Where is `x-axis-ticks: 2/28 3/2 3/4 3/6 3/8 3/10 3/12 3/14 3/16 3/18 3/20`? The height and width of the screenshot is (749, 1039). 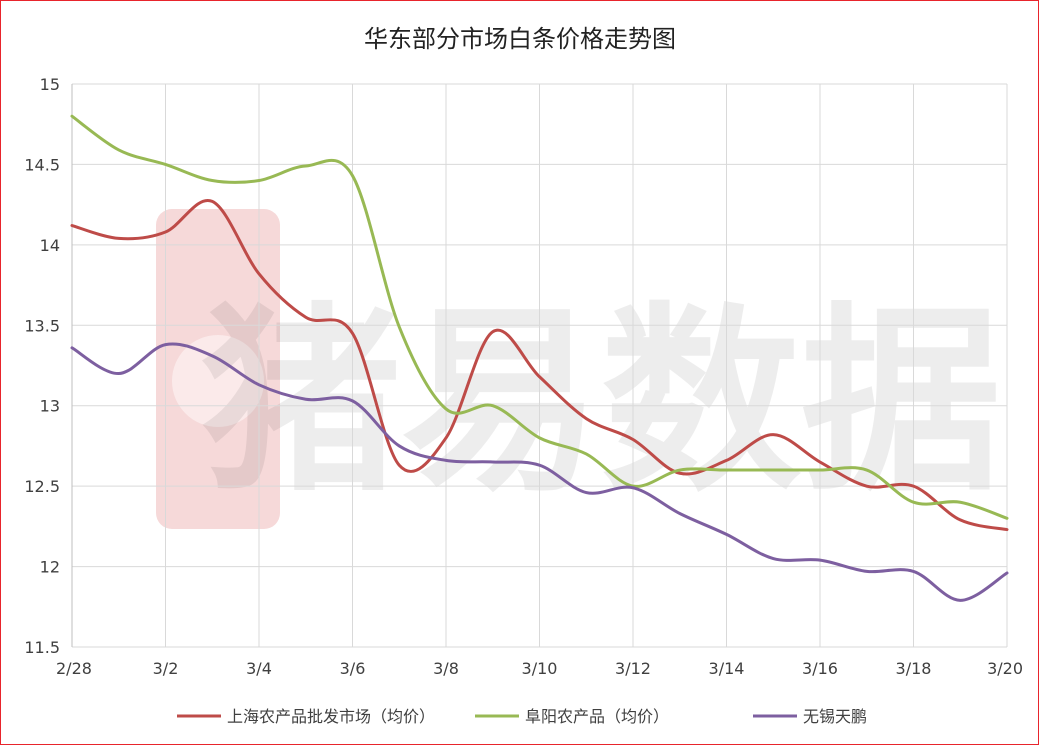 x-axis-ticks: 2/28 3/2 3/4 3/6 3/8 3/10 3/12 3/14 3/16 3/18 3/20 is located at coordinates (539, 668).